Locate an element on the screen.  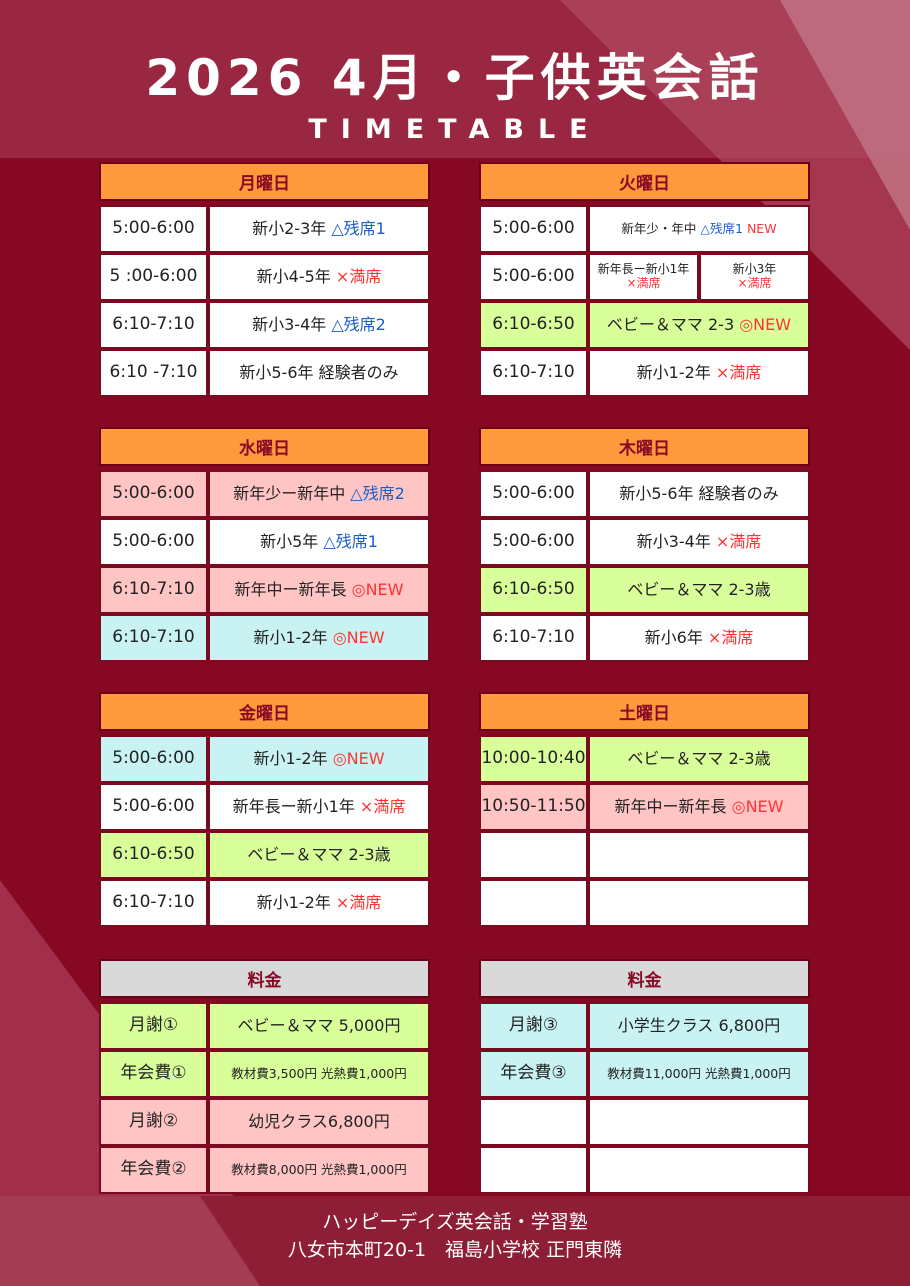
class-name: 小学生クラス 6,800円 is located at coordinates (699, 1025).